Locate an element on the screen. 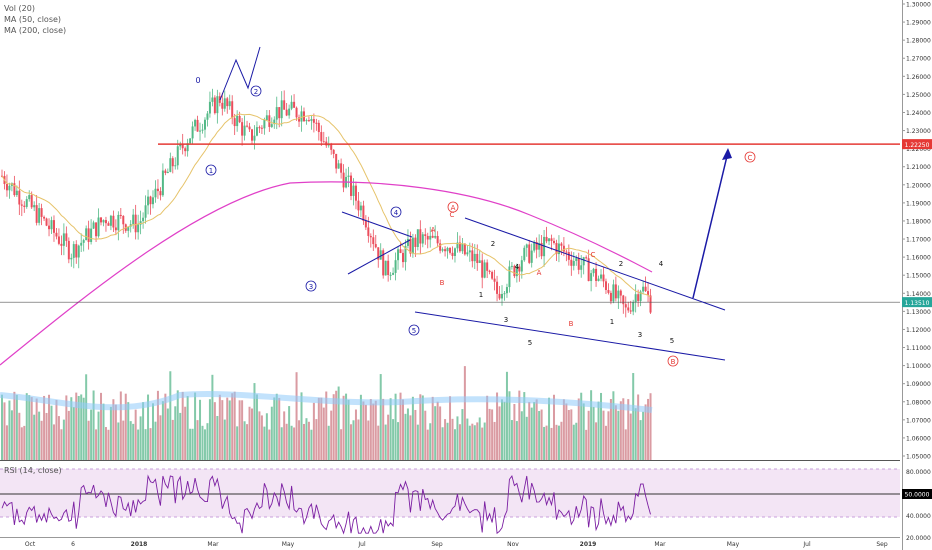 The width and height of the screenshot is (932, 550). y-tick-label: 1.15000 is located at coordinates (918, 276).